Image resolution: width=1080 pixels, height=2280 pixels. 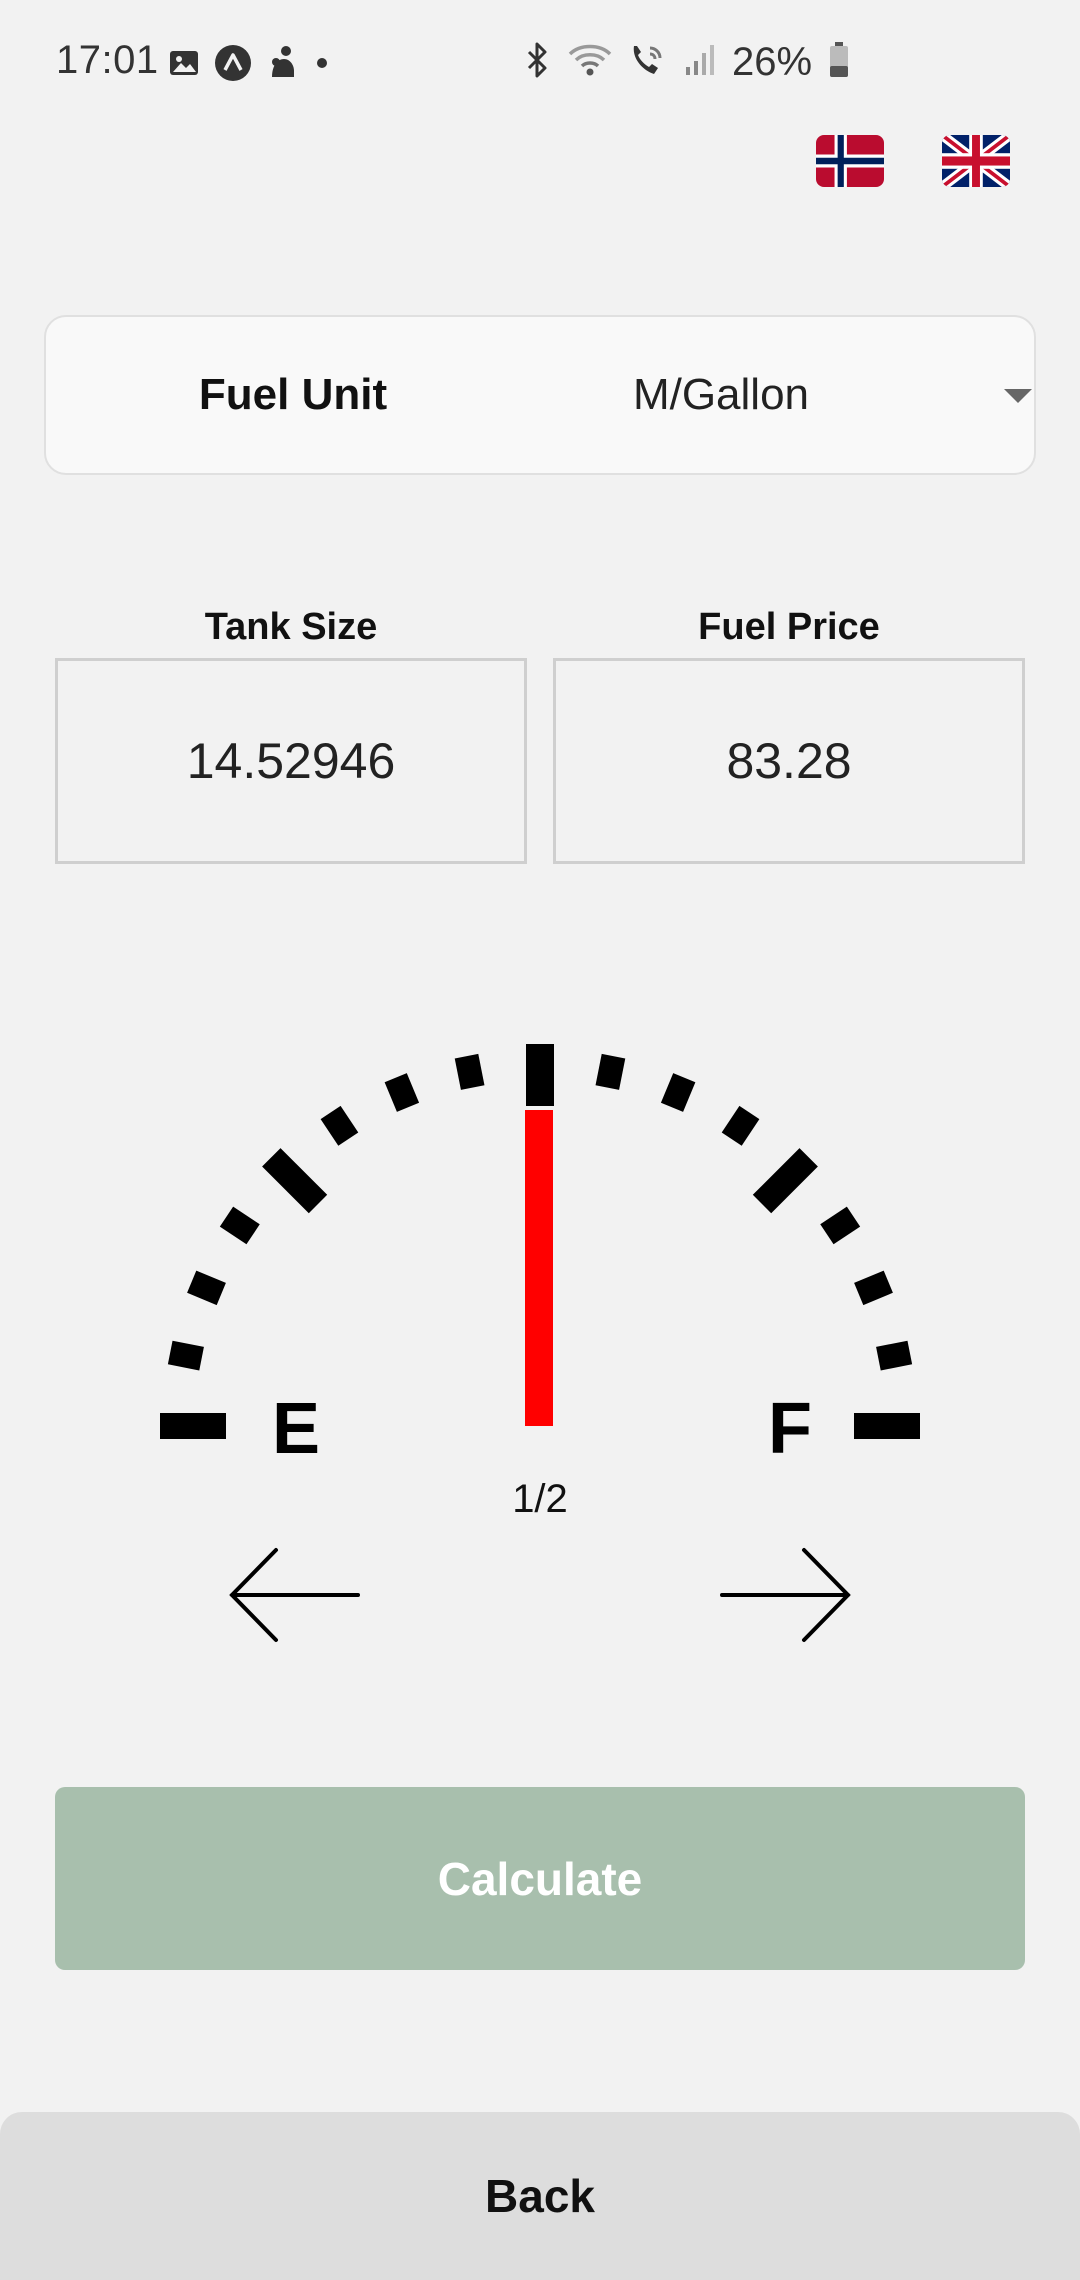 What do you see at coordinates (107, 60) in the screenshot?
I see `status-time: 17:01` at bounding box center [107, 60].